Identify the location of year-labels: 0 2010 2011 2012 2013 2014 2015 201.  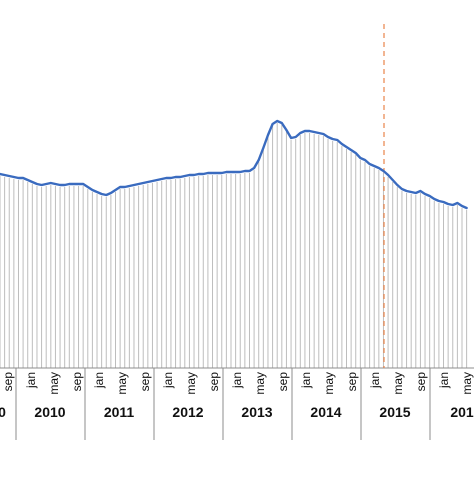
(237, 412).